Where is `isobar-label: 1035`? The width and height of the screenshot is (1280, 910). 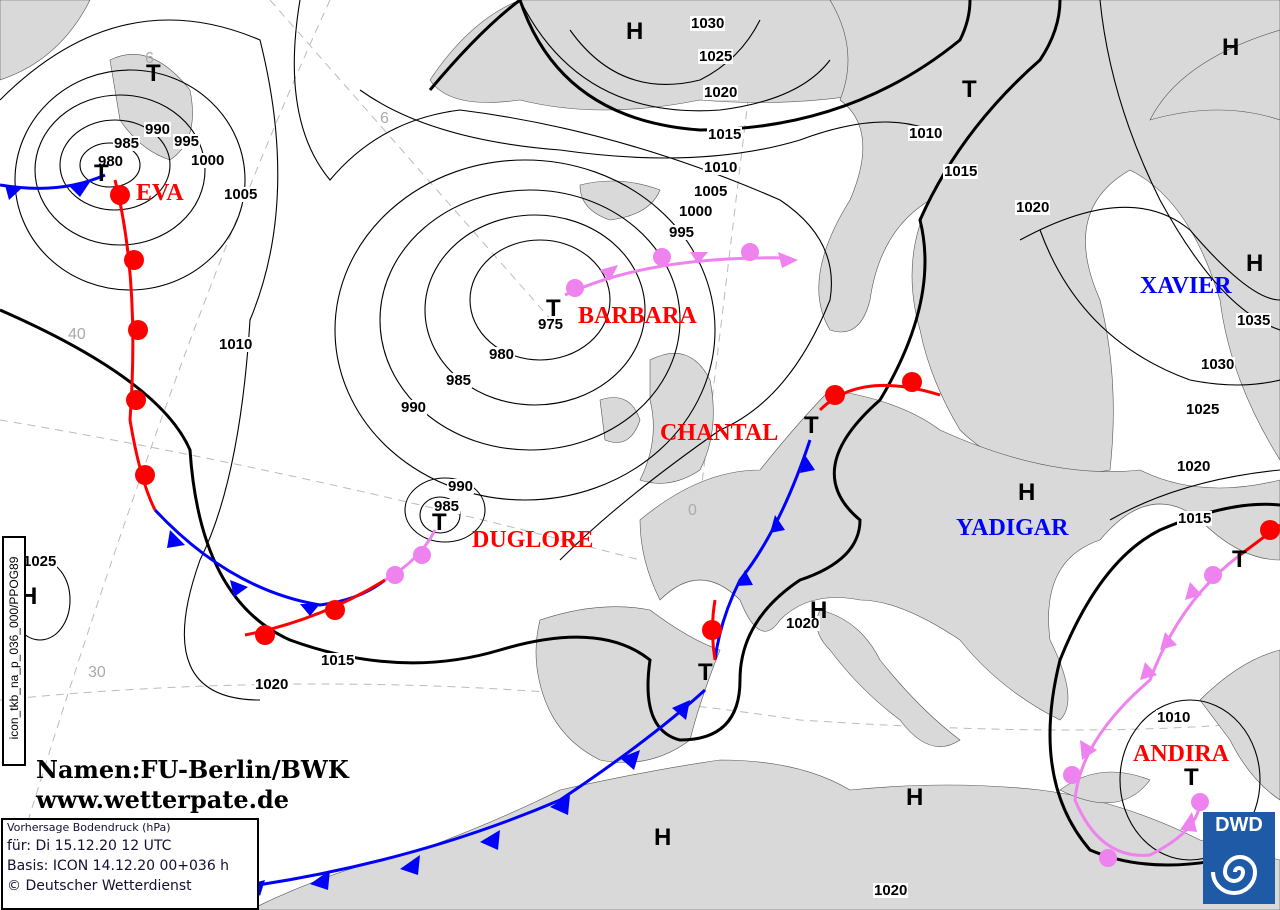 isobar-label: 1035 is located at coordinates (1254, 320).